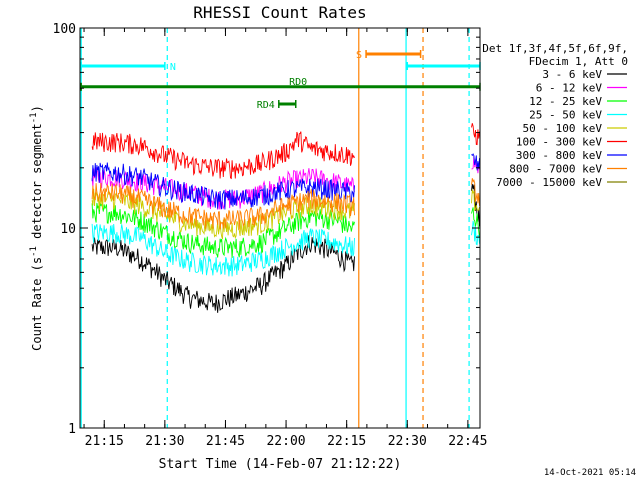 The image size is (640, 480). Describe the element at coordinates (298, 82) in the screenshot. I see `flag-label-3: RD0` at that location.